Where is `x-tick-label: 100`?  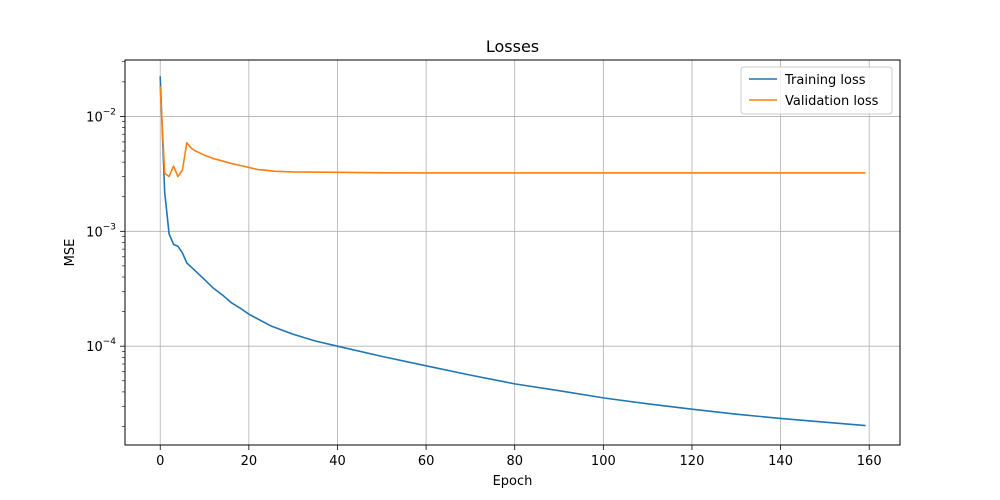 x-tick-label: 100 is located at coordinates (603, 461).